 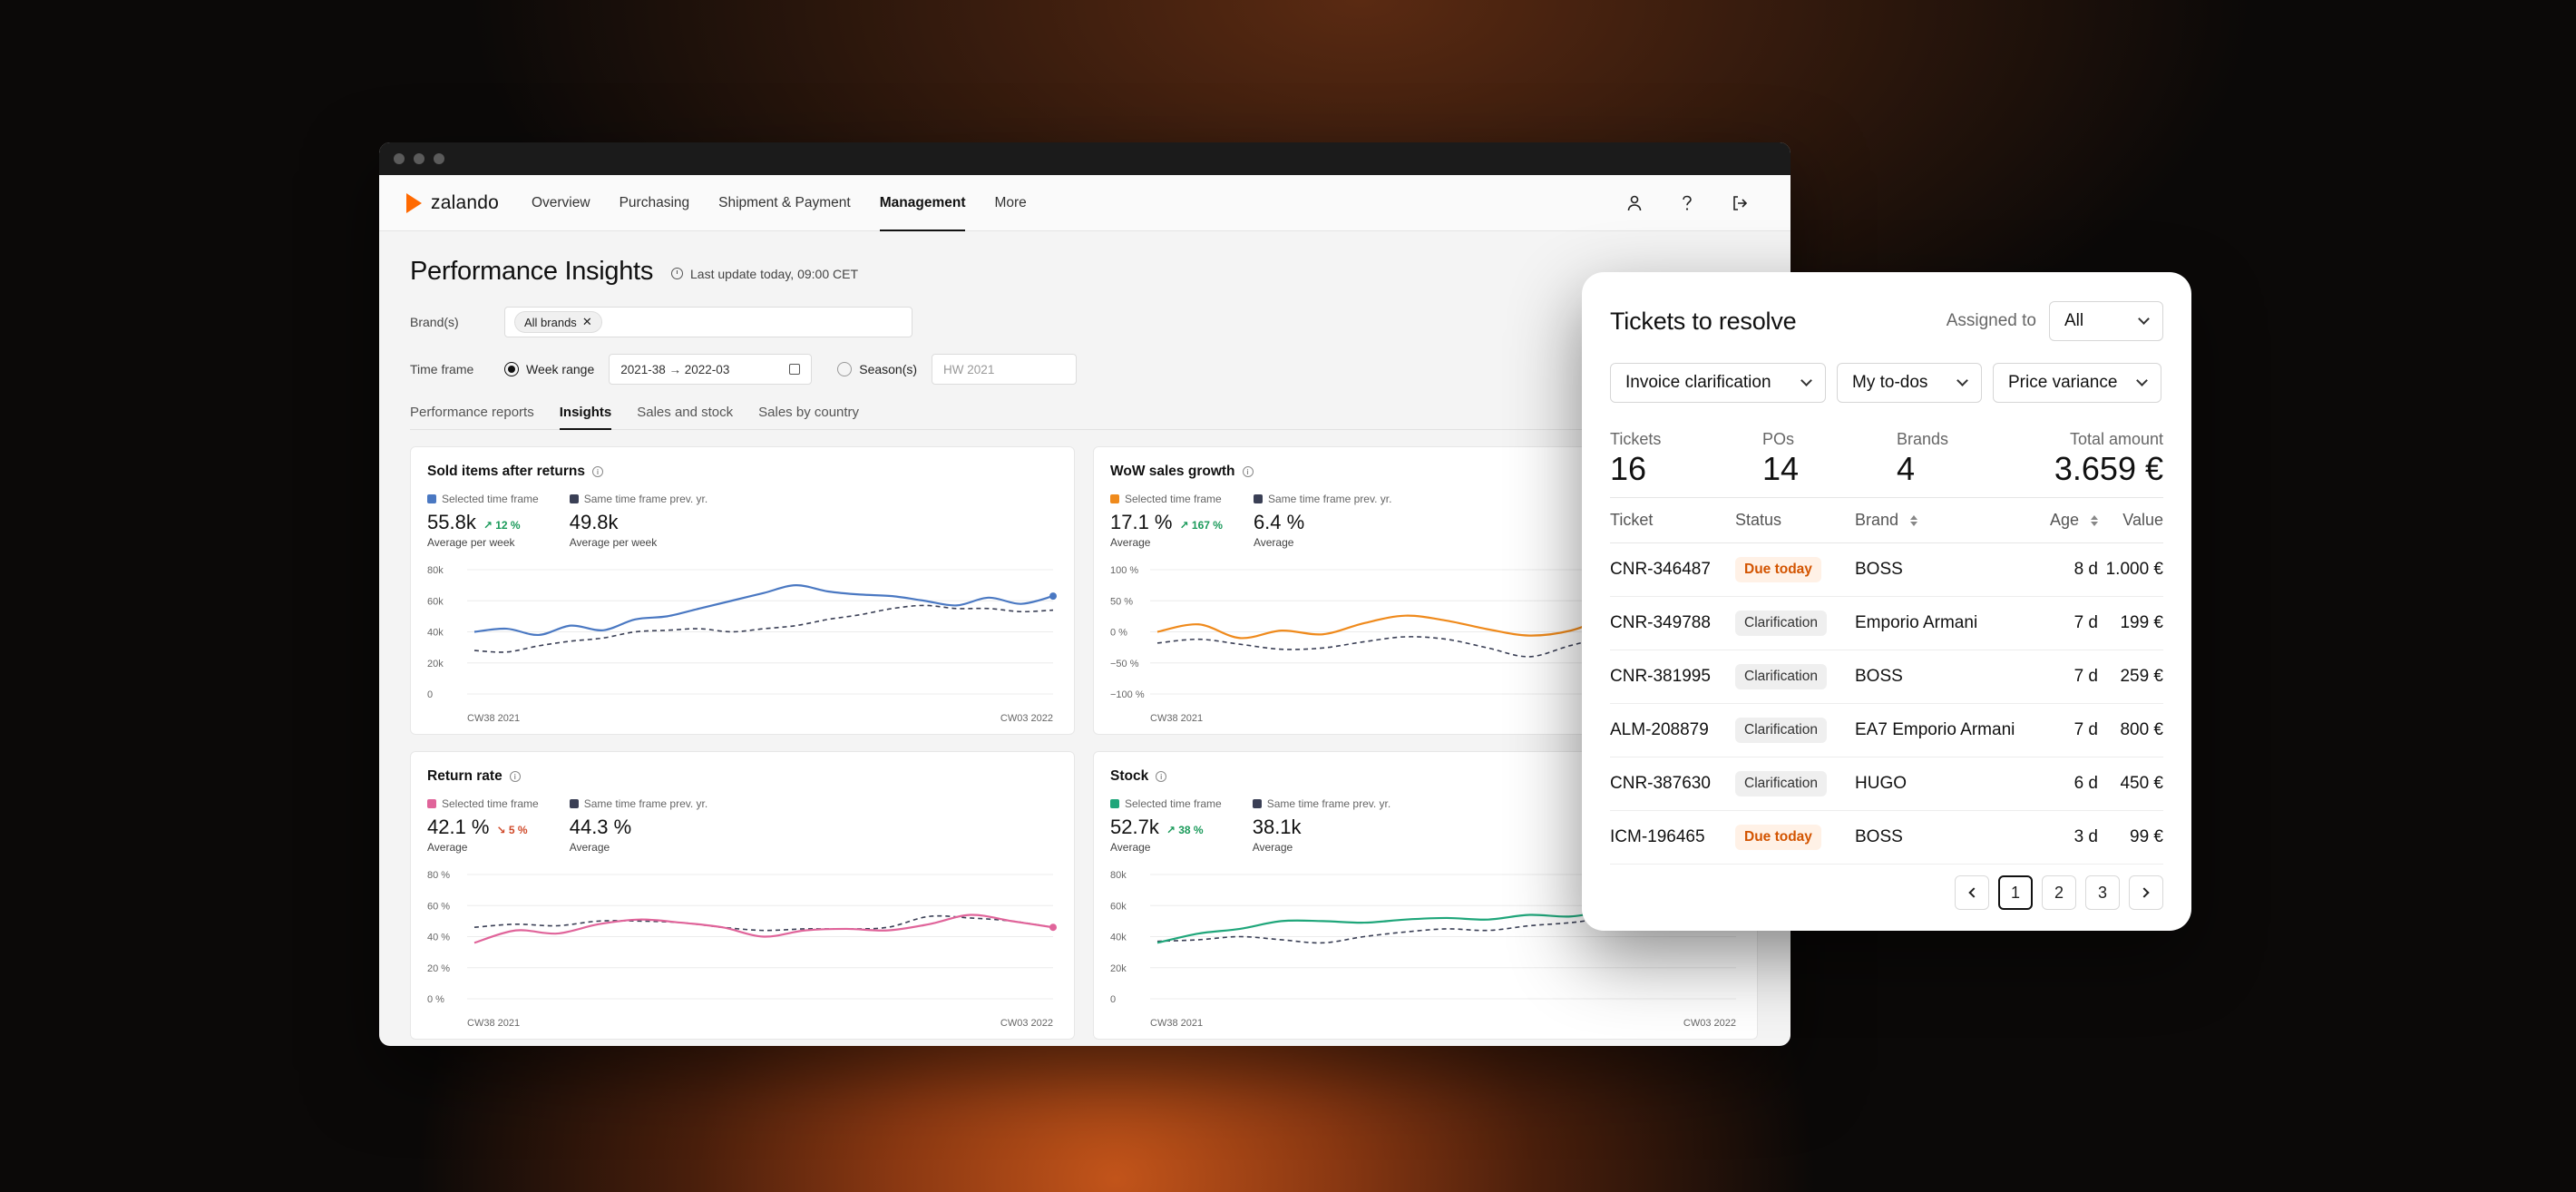 I want to click on window-minimize-dot, so click(x=419, y=158).